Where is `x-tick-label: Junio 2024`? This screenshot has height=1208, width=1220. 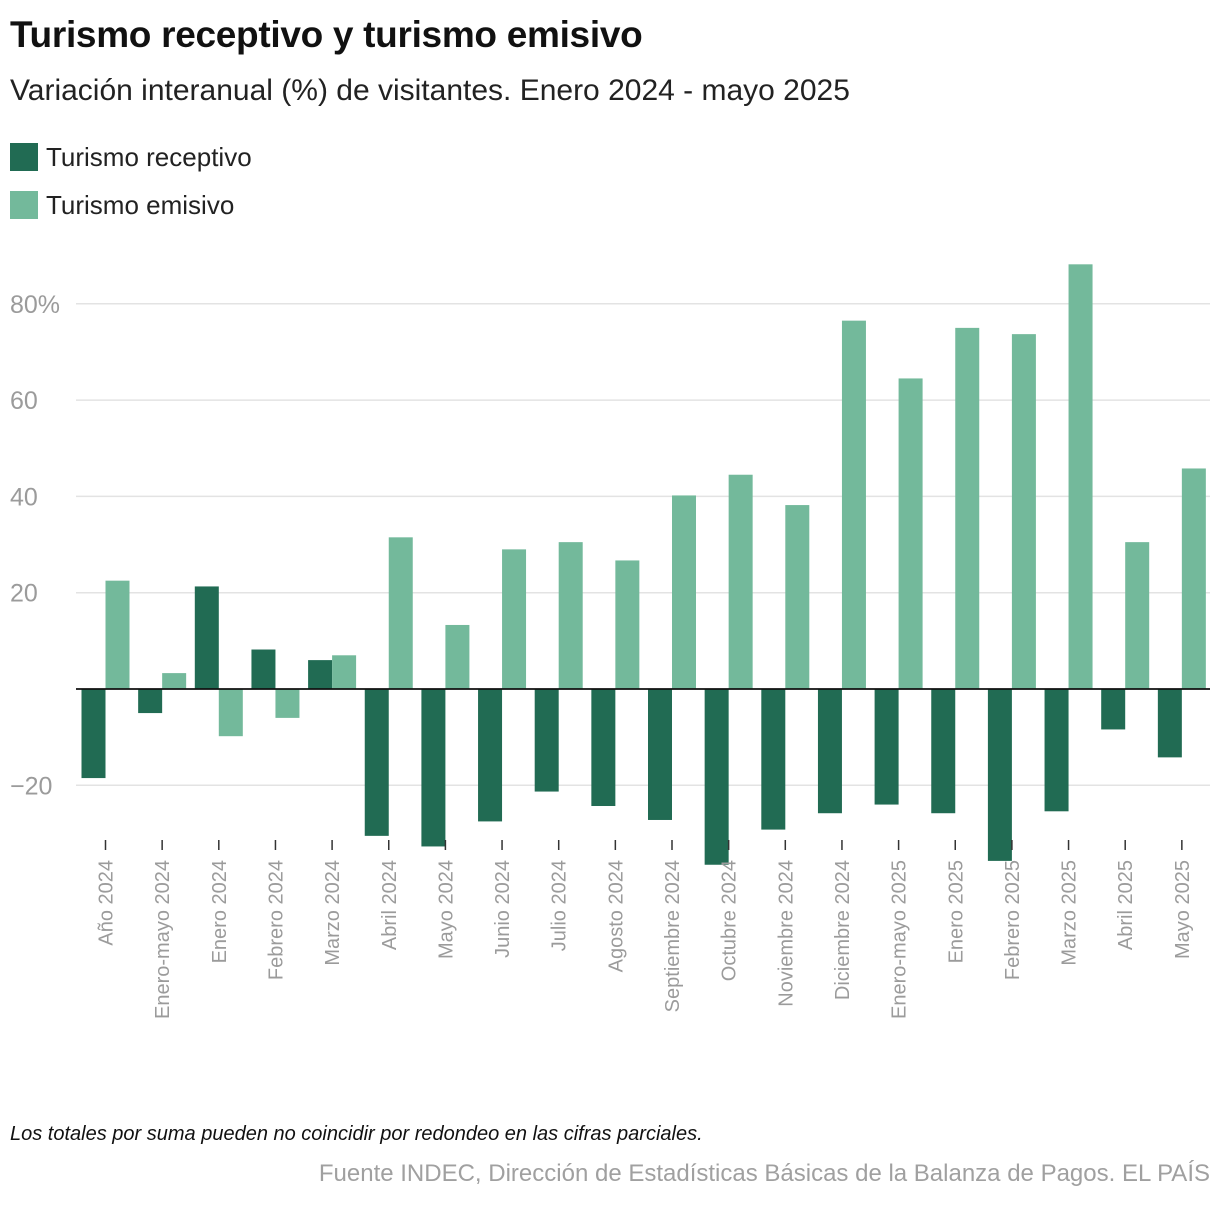
x-tick-label: Junio 2024 is located at coordinates (503, 909).